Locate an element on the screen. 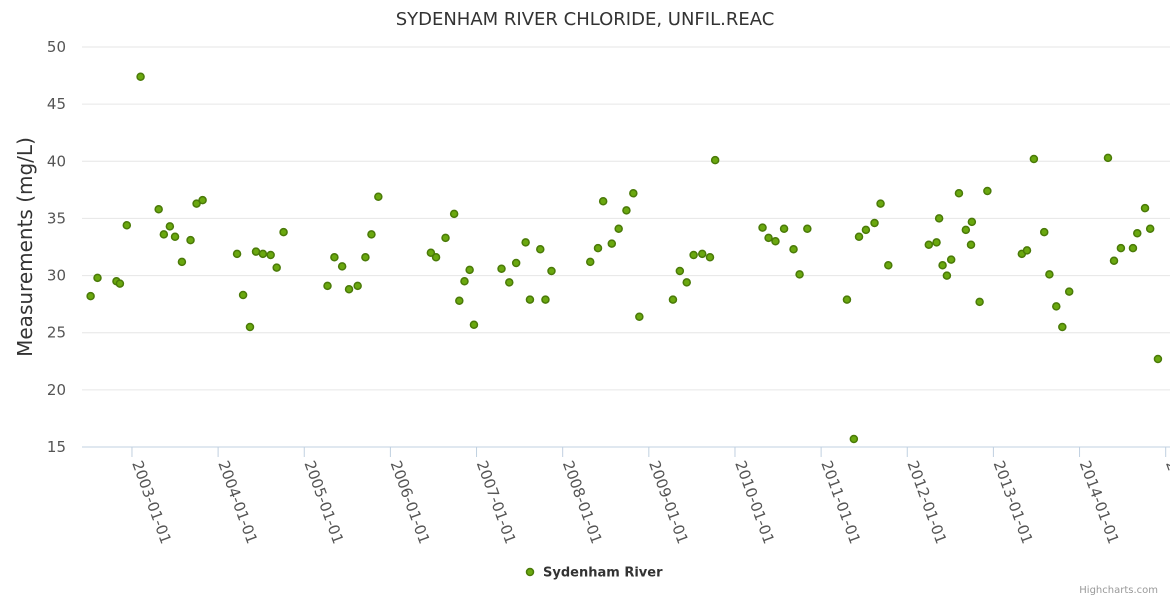 The height and width of the screenshot is (600, 1170). legend: Sydenham River is located at coordinates (594, 573).